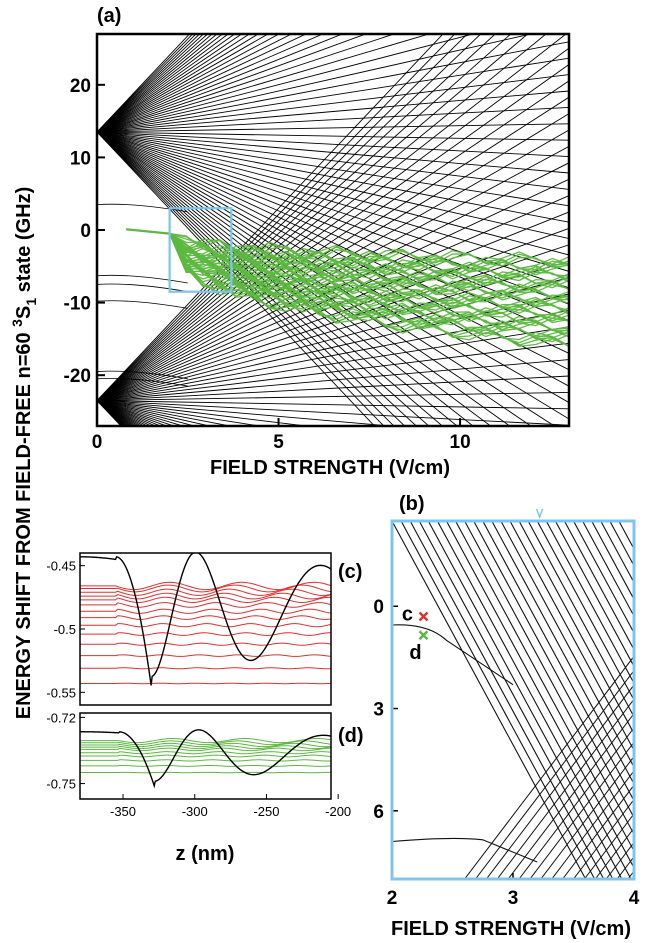 This screenshot has width=661, height=943. Describe the element at coordinates (378, 710) in the screenshot. I see `b-ytick-label-1: 3` at that location.